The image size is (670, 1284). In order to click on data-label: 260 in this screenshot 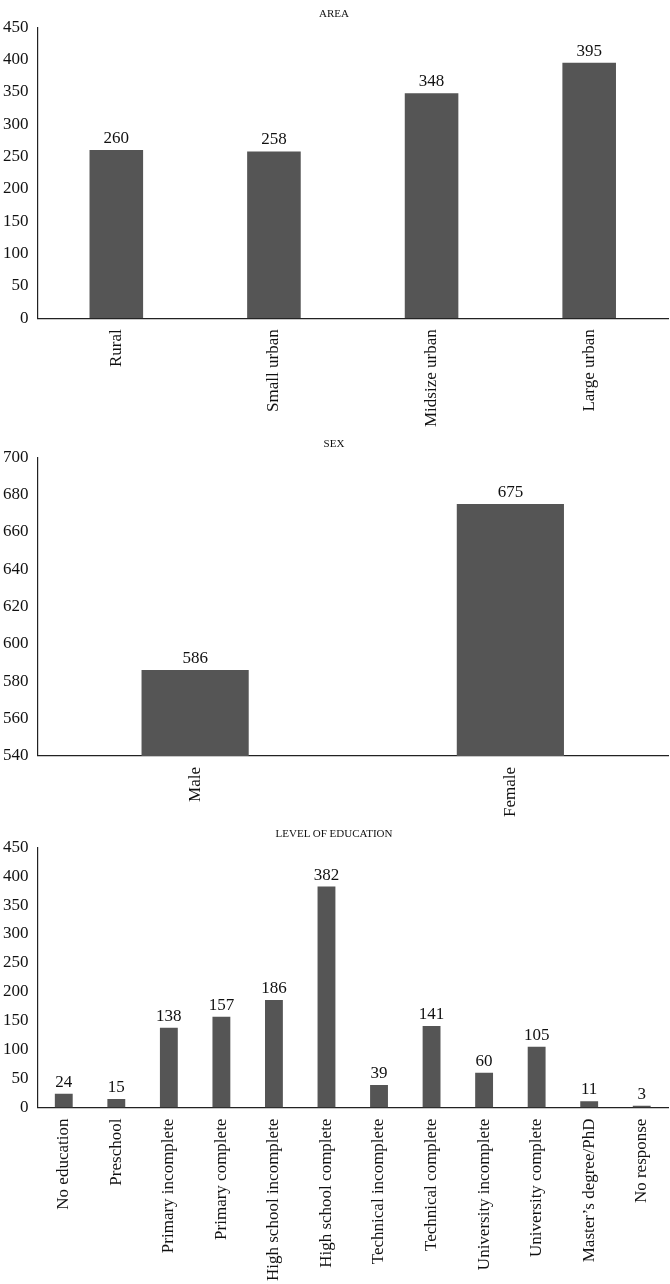, I will do `click(116, 138)`.